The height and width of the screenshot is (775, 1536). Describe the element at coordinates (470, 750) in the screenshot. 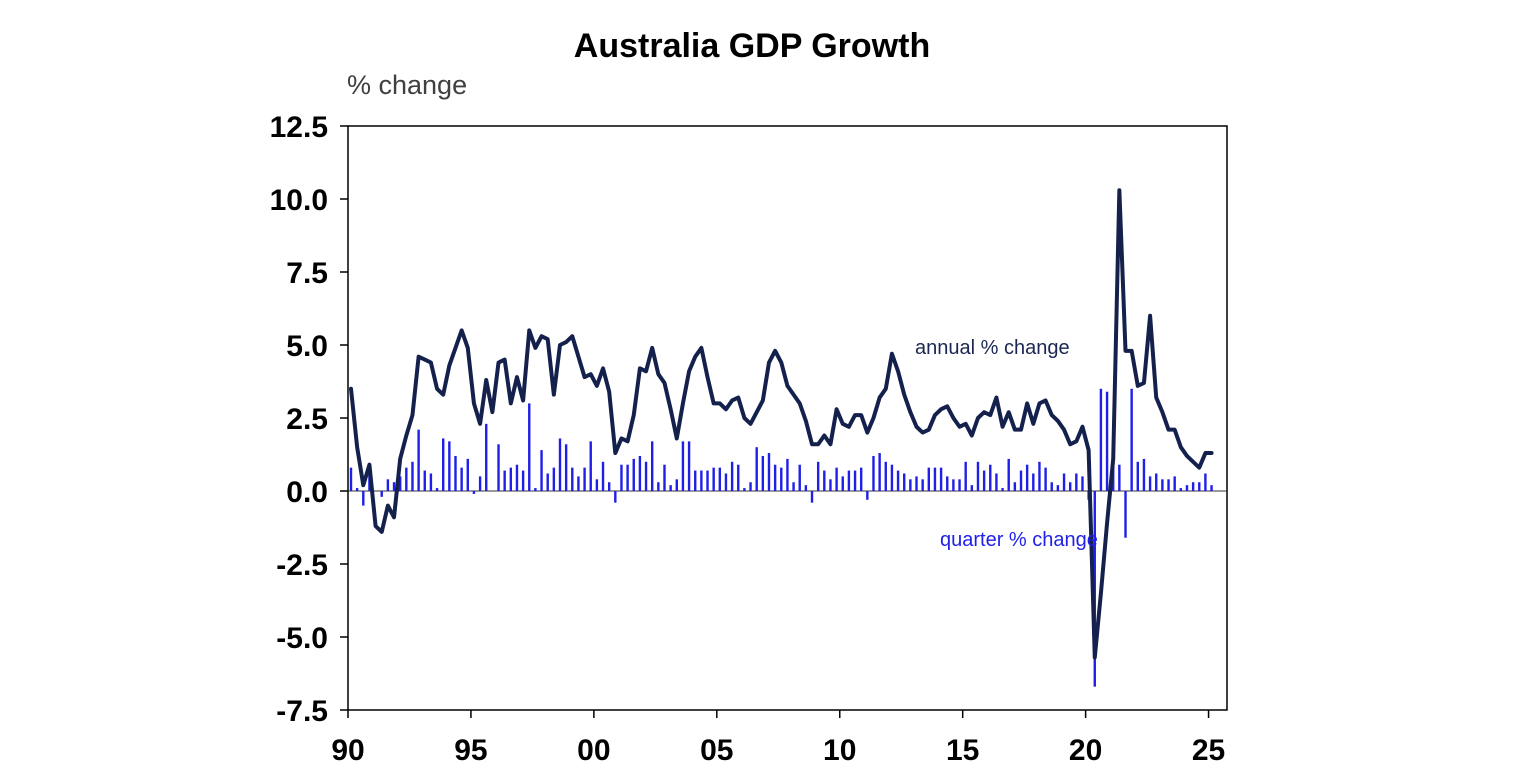

I see `x-tick-label: 95` at that location.